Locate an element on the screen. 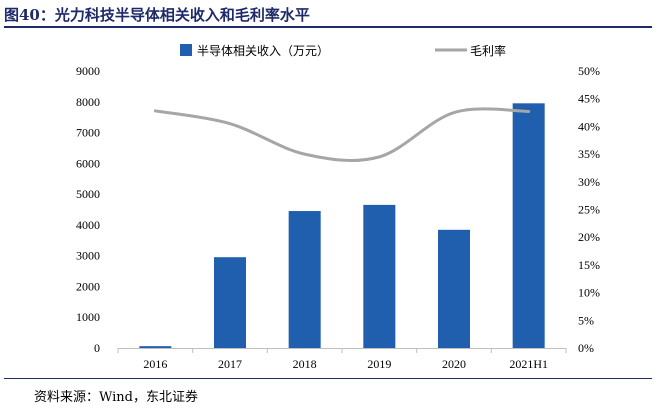  y-right-tick-label: 25% is located at coordinates (589, 210).